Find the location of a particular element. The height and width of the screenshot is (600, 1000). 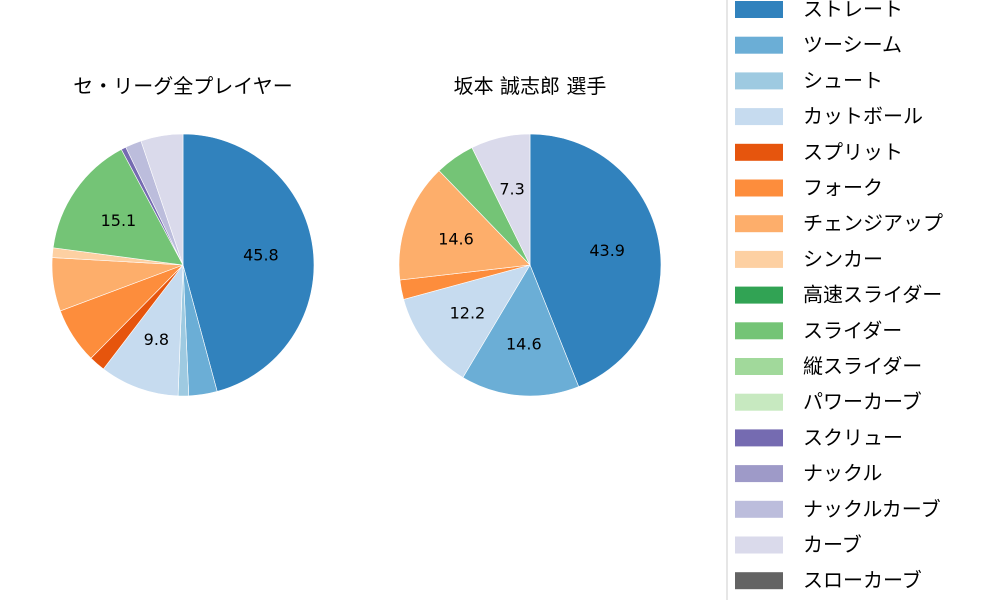

legend-label: スローカーブ is located at coordinates (862, 580).